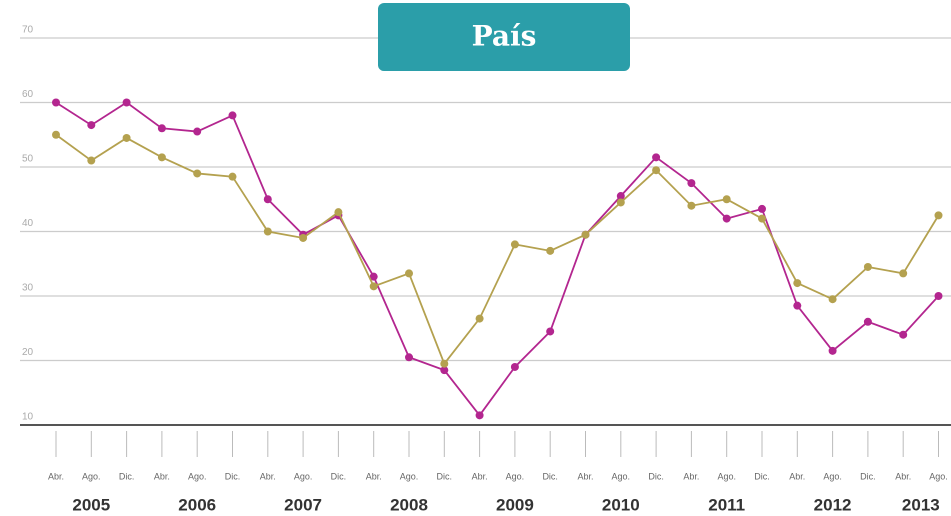  I want to click on chart-title: País, so click(504, 36).